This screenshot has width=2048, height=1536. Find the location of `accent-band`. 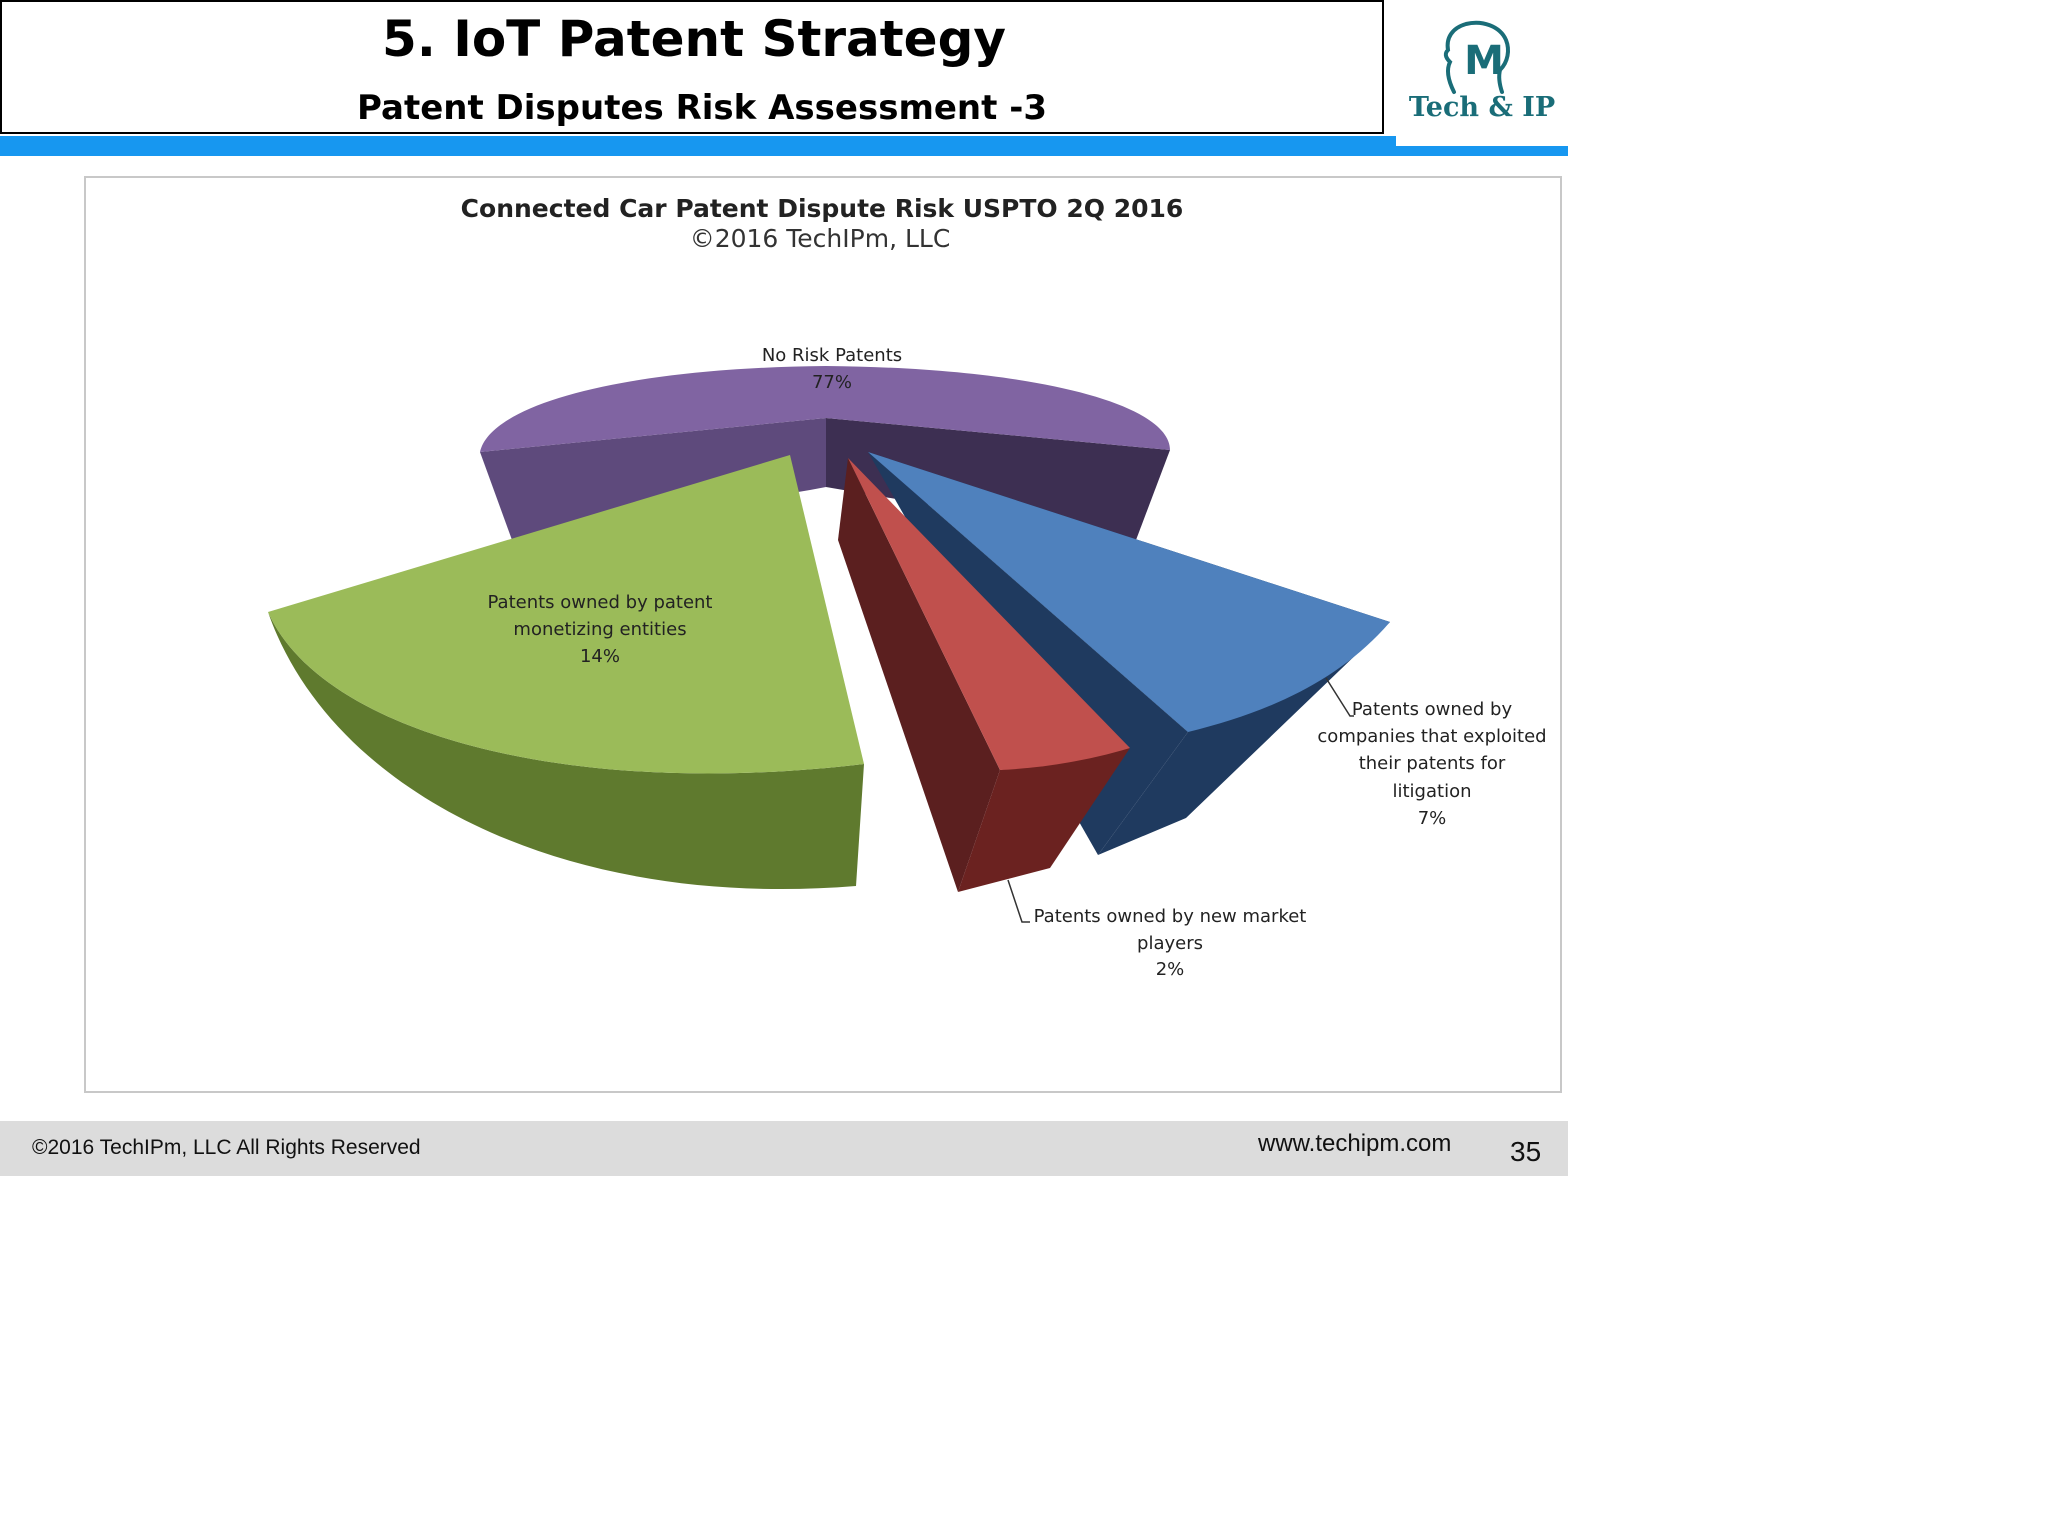

accent-band is located at coordinates (784, 146).